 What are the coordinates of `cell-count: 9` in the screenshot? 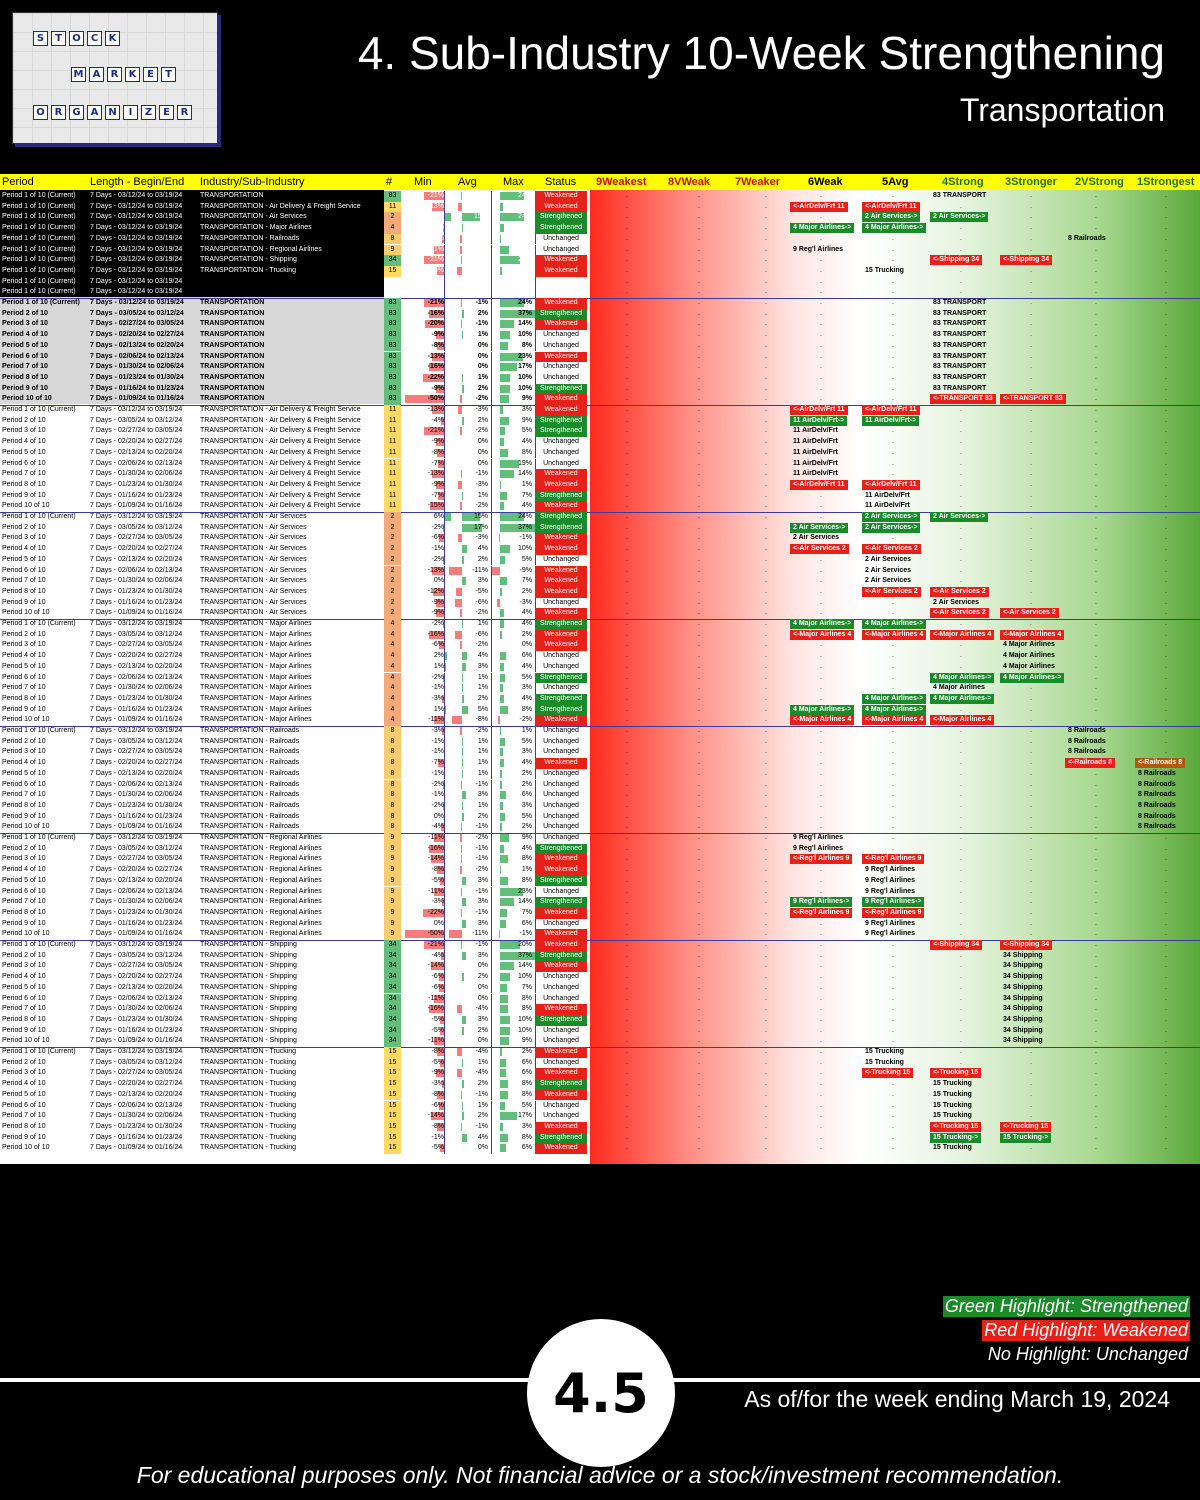 It's located at (392, 250).